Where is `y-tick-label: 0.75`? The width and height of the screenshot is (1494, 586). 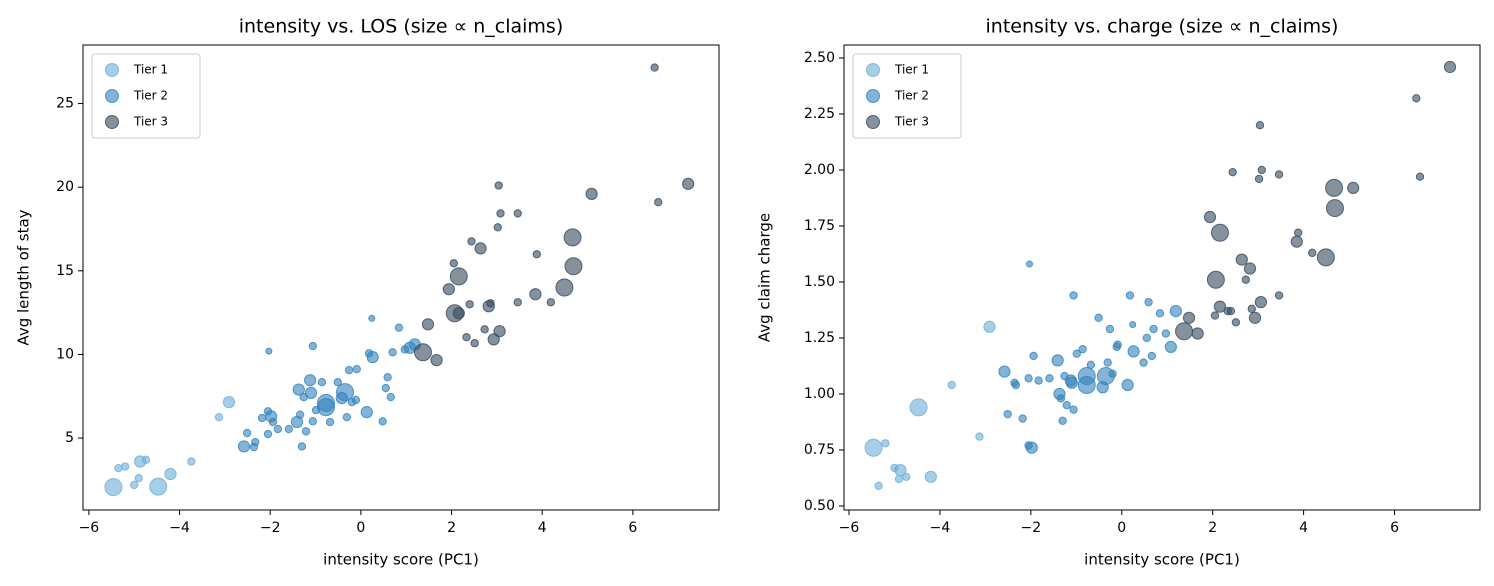
y-tick-label: 0.75 is located at coordinates (819, 450).